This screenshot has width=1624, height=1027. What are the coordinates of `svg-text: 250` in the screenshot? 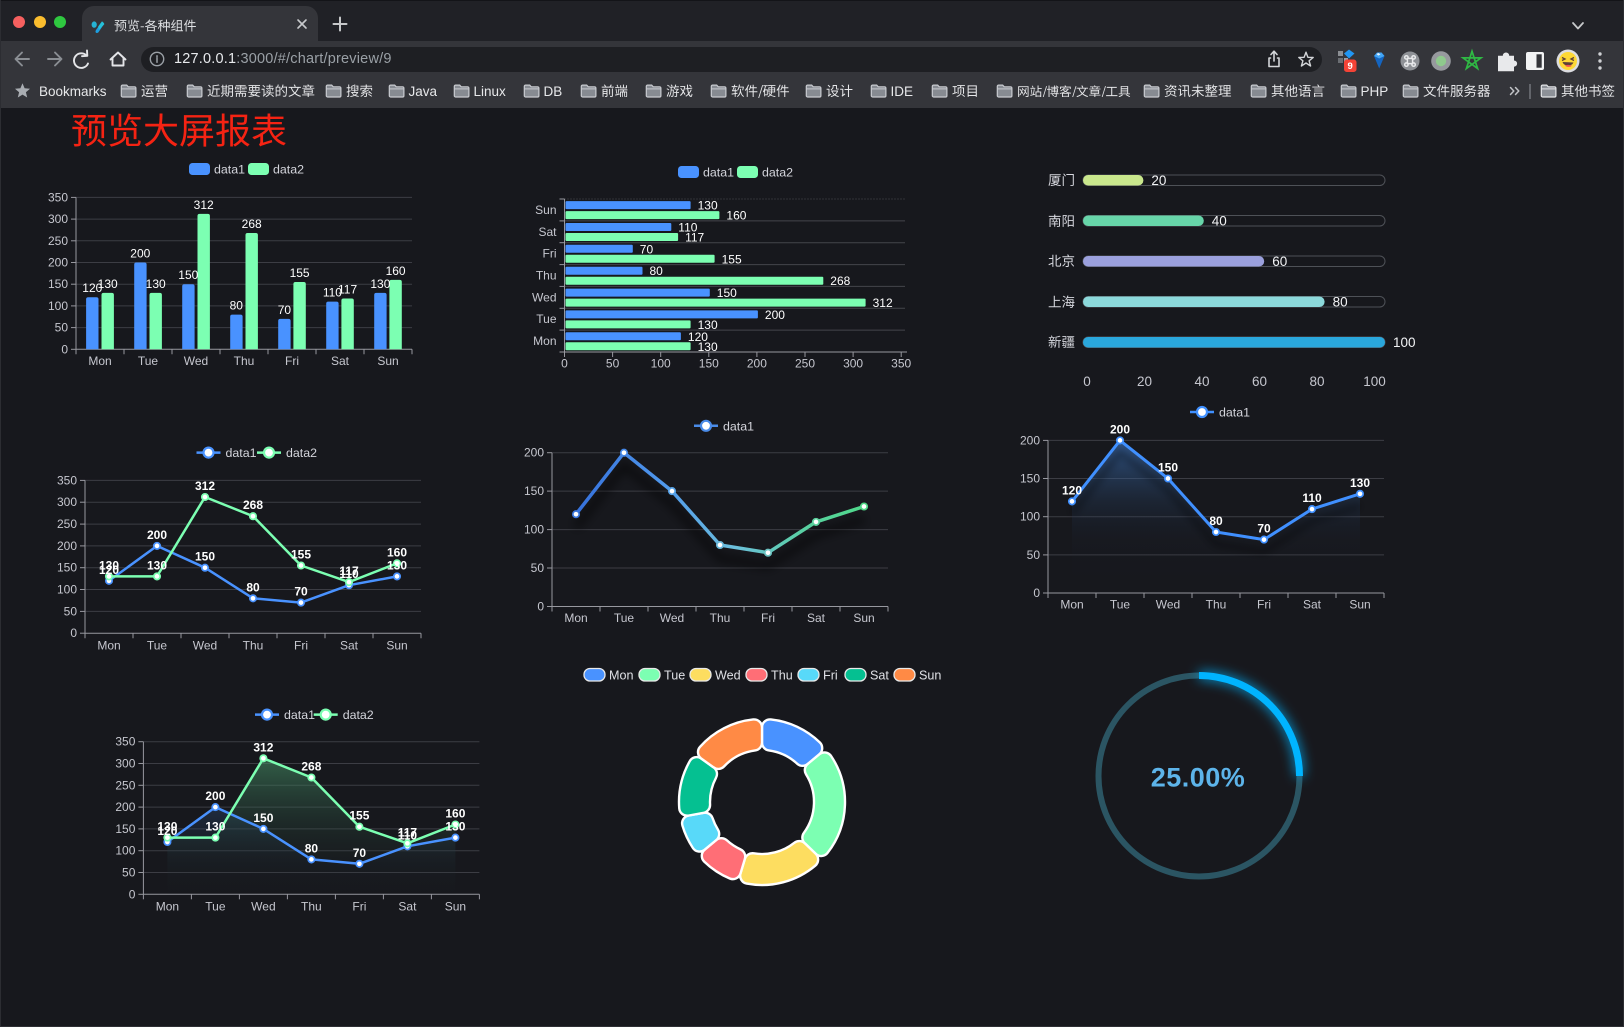 It's located at (67, 524).